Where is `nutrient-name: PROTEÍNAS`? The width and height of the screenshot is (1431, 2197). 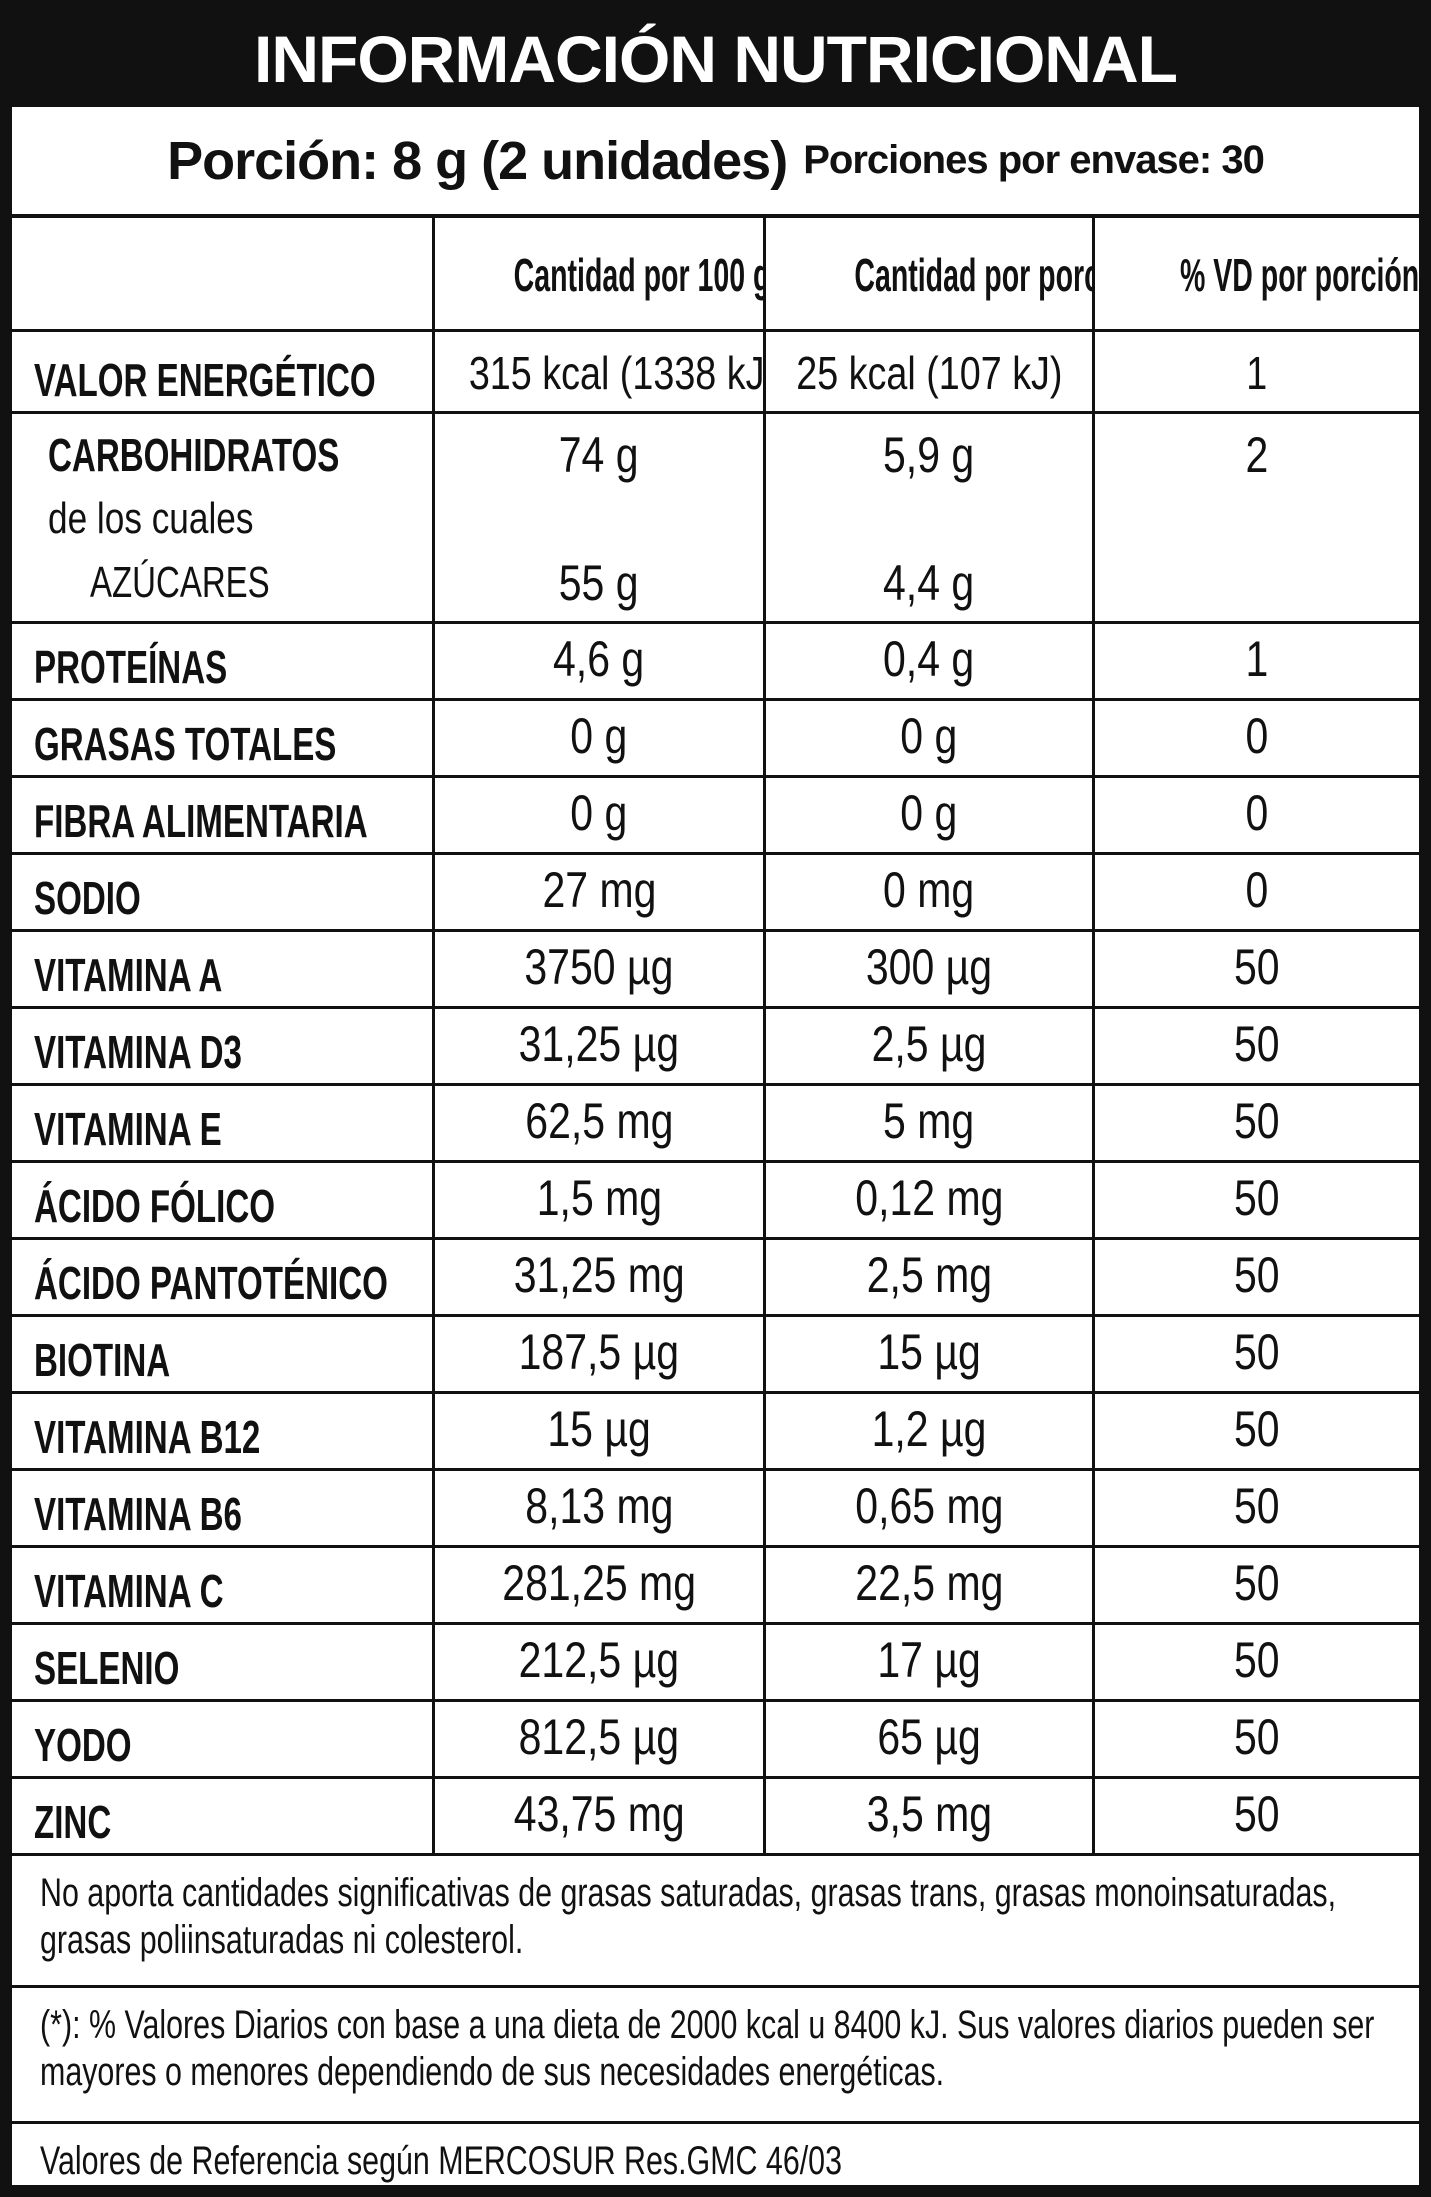 nutrient-name: PROTEÍNAS is located at coordinates (131, 667).